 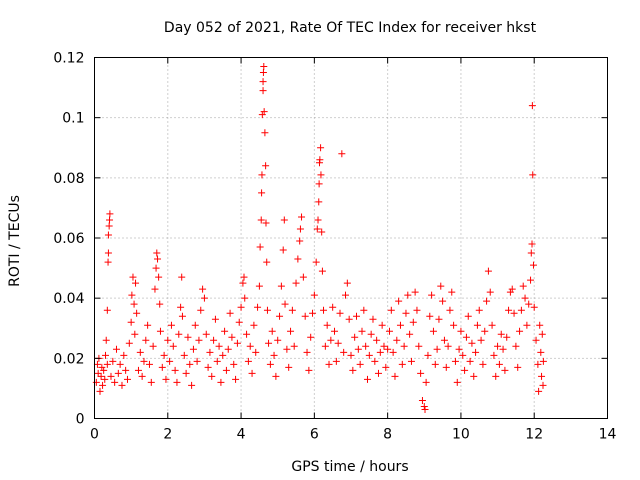 What do you see at coordinates (68, 299) in the screenshot?
I see `y-tick-label: 0.04` at bounding box center [68, 299].